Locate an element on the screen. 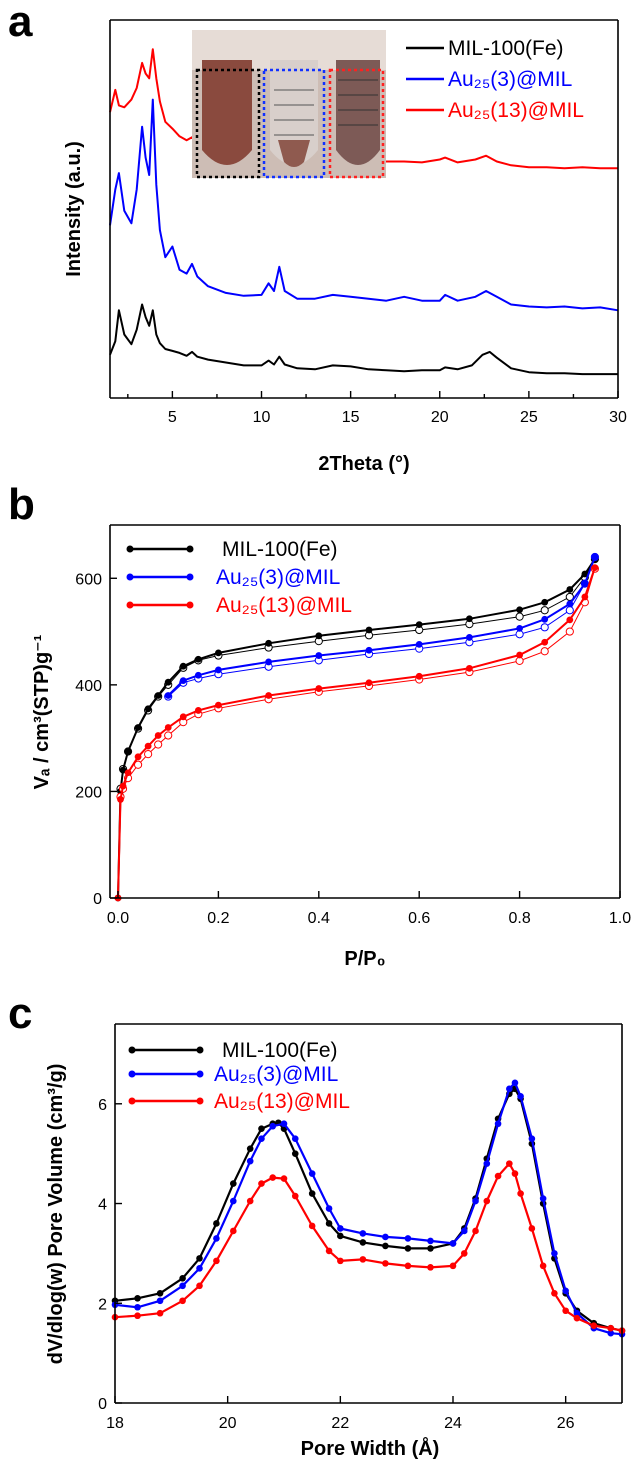 The width and height of the screenshot is (638, 1463). legend-b-label-mil: MIL-100(Fe) is located at coordinates (280, 549).